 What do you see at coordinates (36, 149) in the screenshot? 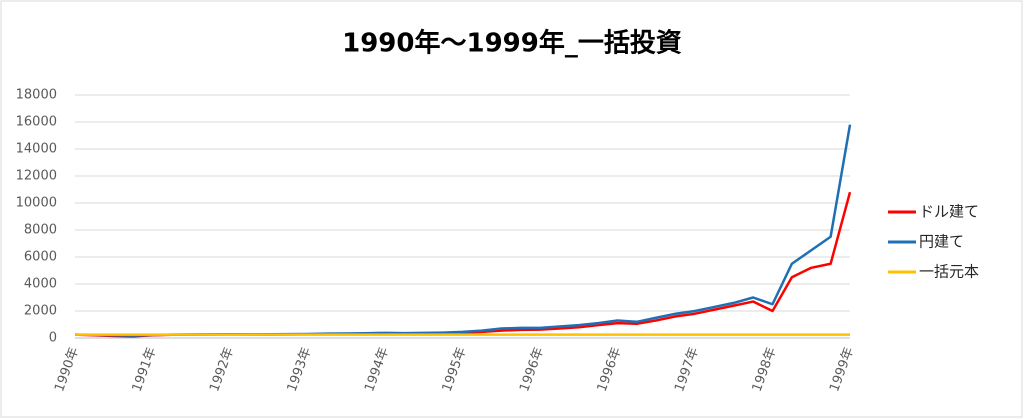
I see `y-tick-label: 14000` at bounding box center [36, 149].